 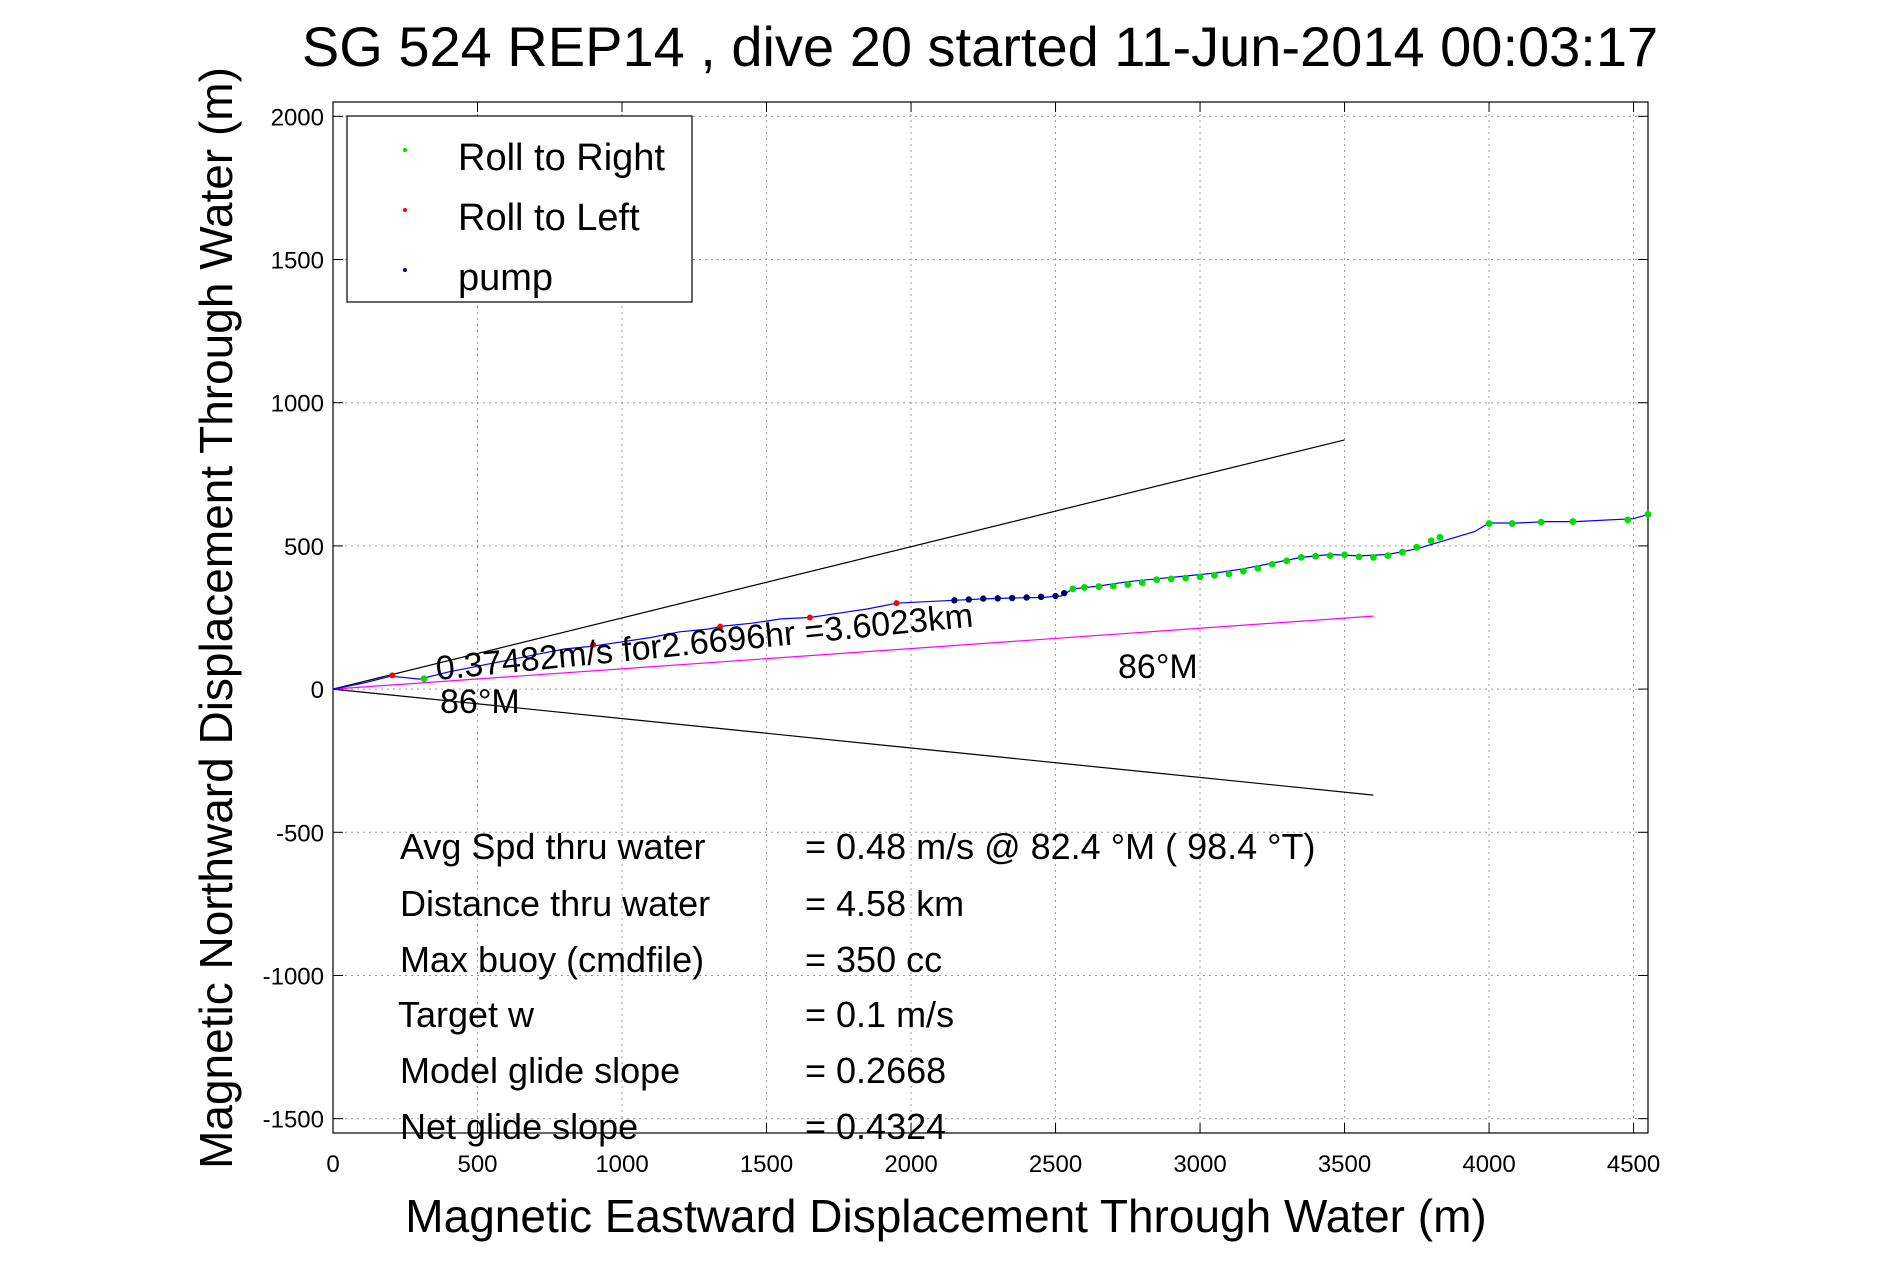 What do you see at coordinates (293, 1120) in the screenshot?
I see `y-tick-label: -1500` at bounding box center [293, 1120].